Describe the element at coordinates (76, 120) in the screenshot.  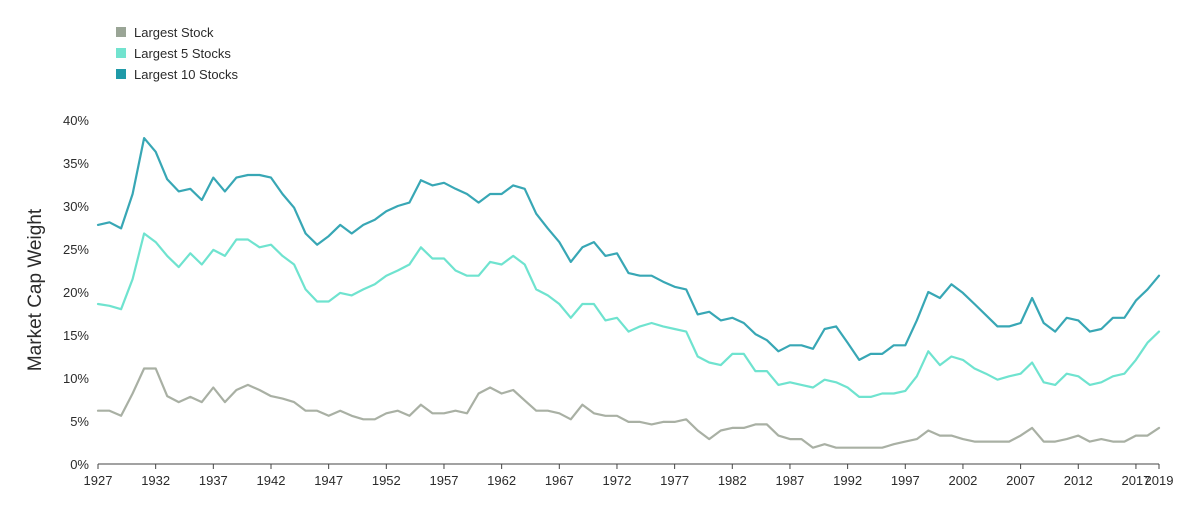
I see `y-tick-label: 40%` at that location.